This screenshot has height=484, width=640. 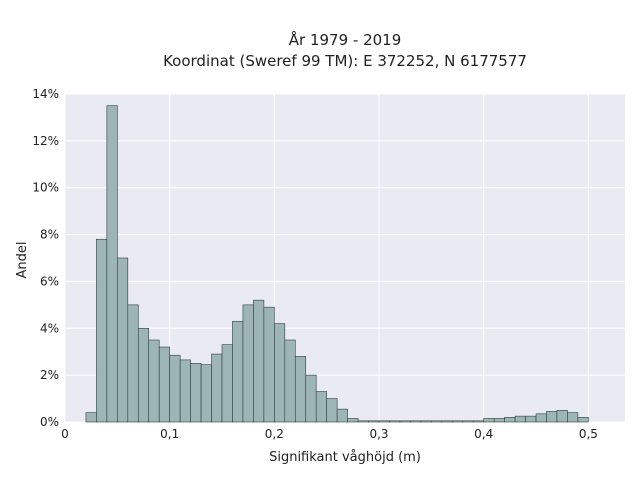 What do you see at coordinates (345, 457) in the screenshot?
I see `x-axis-label: Signifikant våghöjd (m)` at bounding box center [345, 457].